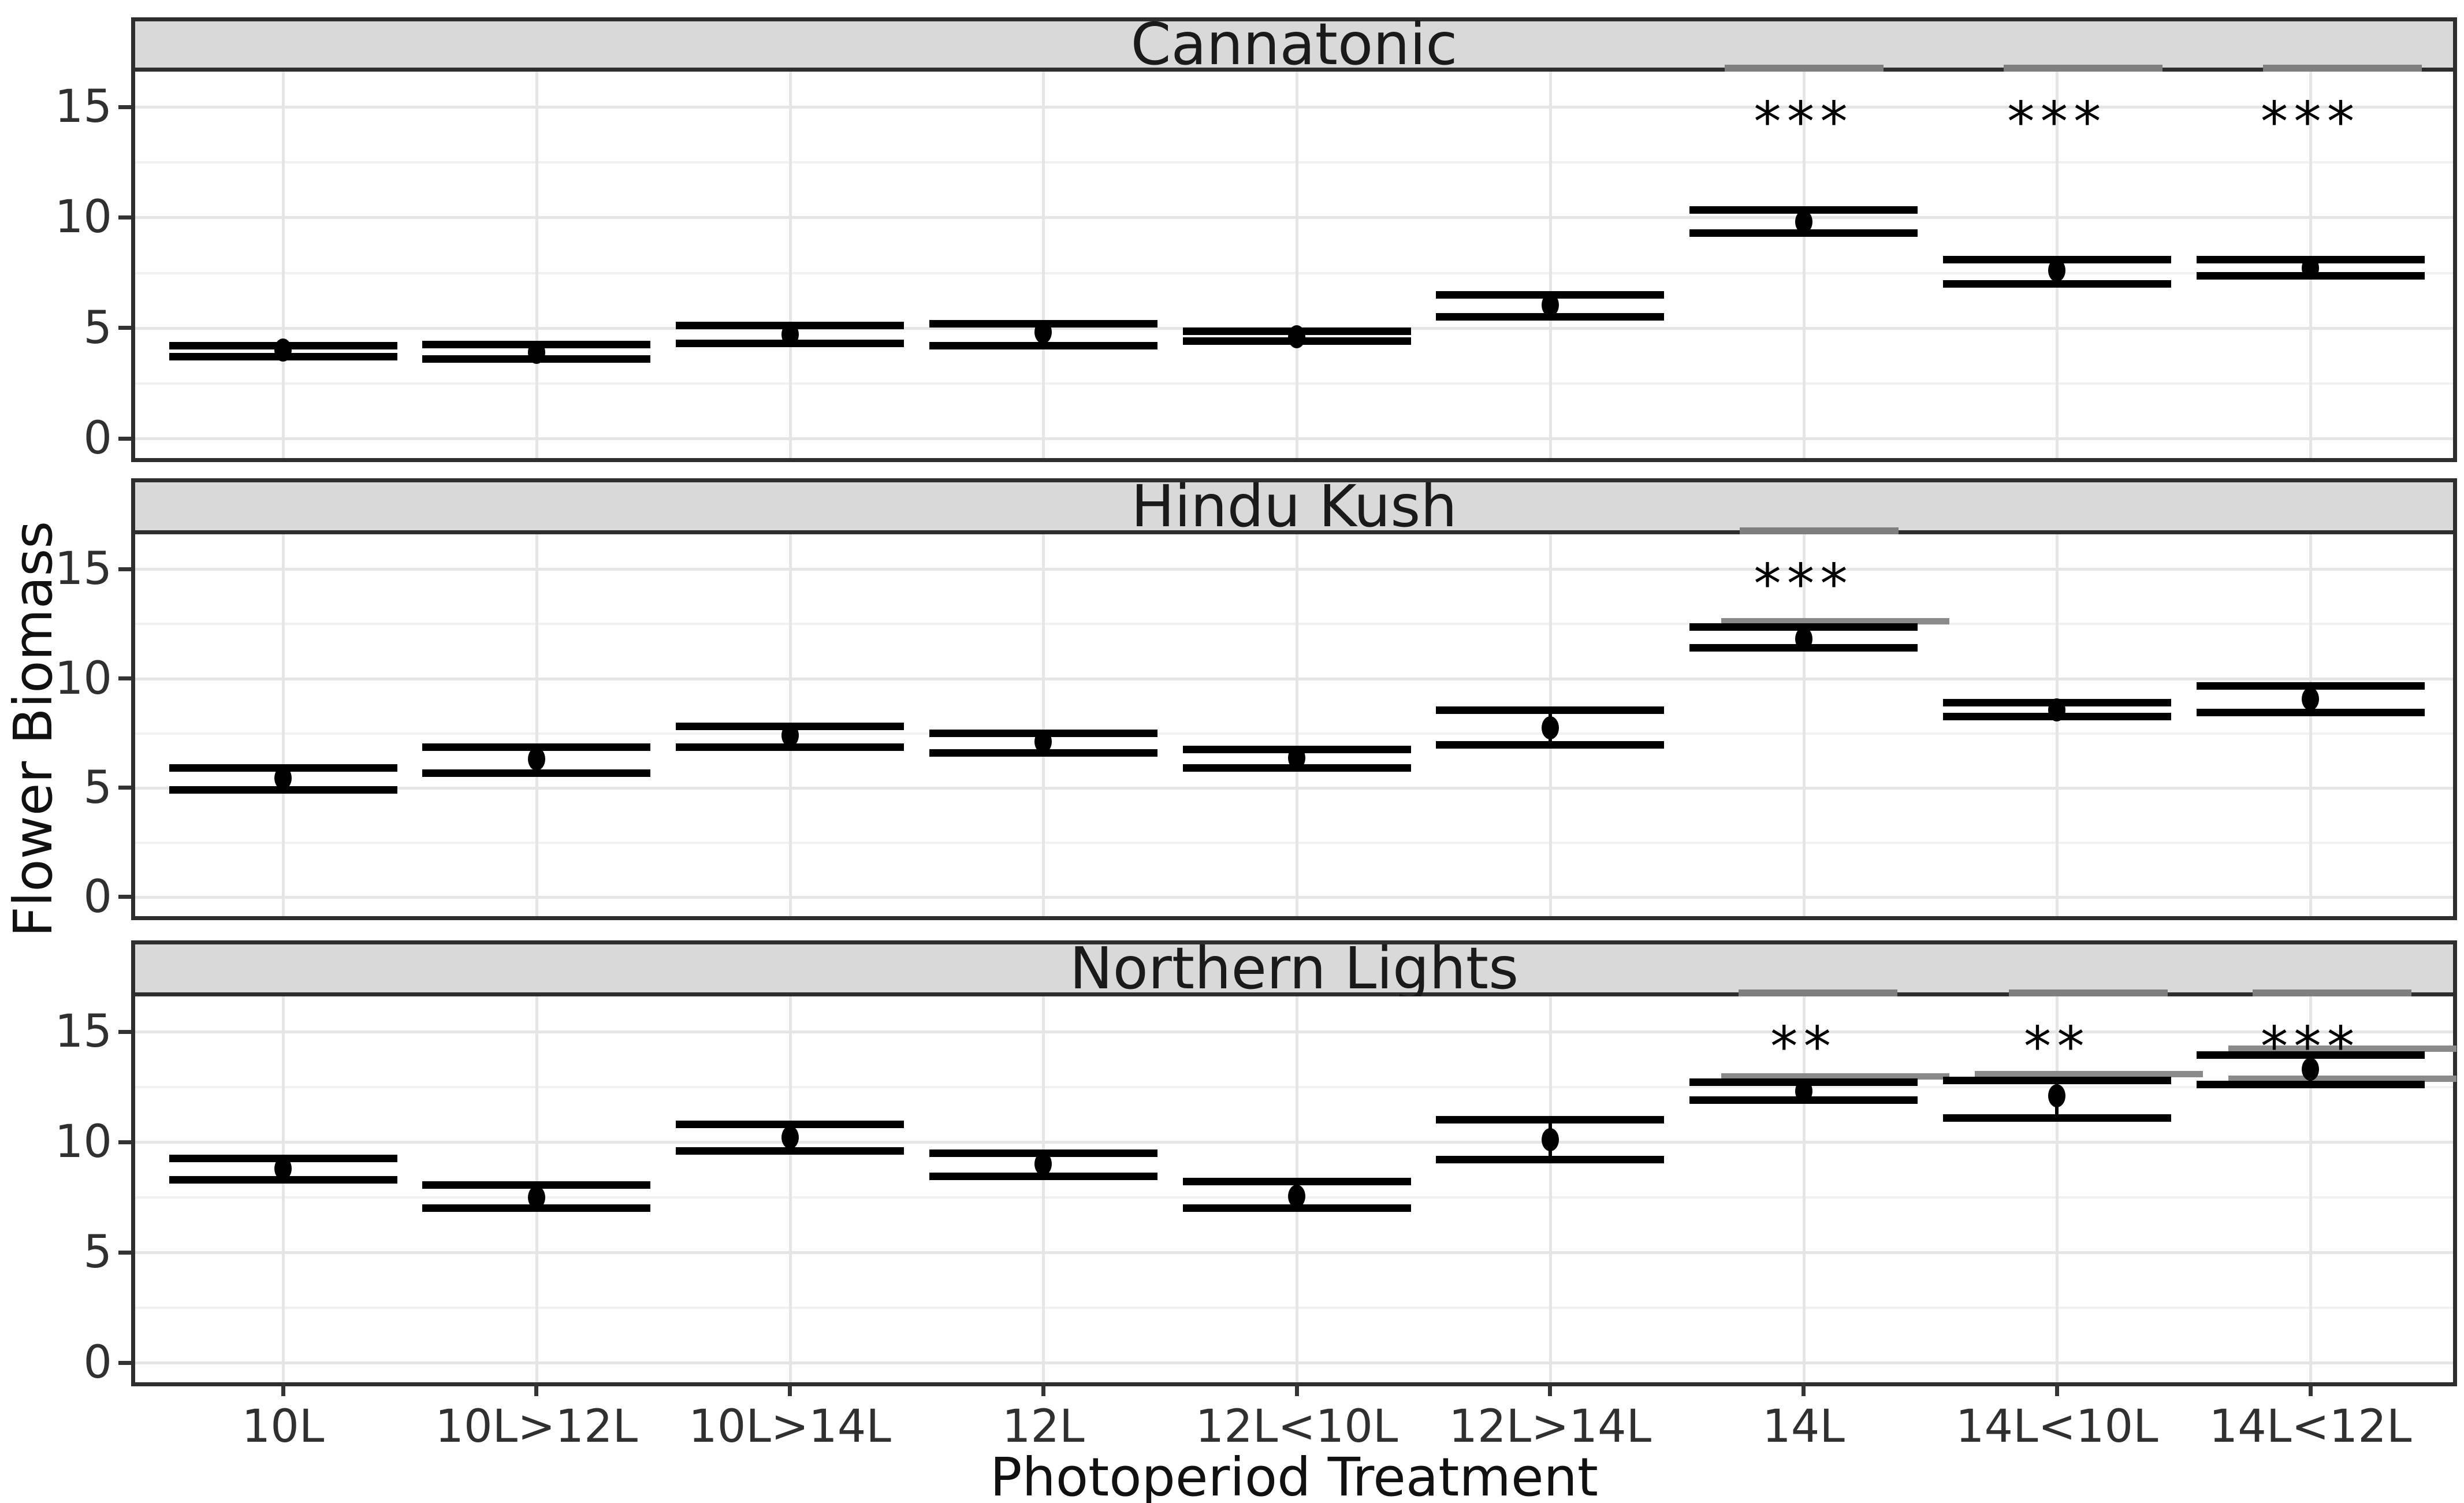 The image size is (2464, 1503). Describe the element at coordinates (1803, 1427) in the screenshot. I see `x-tick-label: 14L` at that location.